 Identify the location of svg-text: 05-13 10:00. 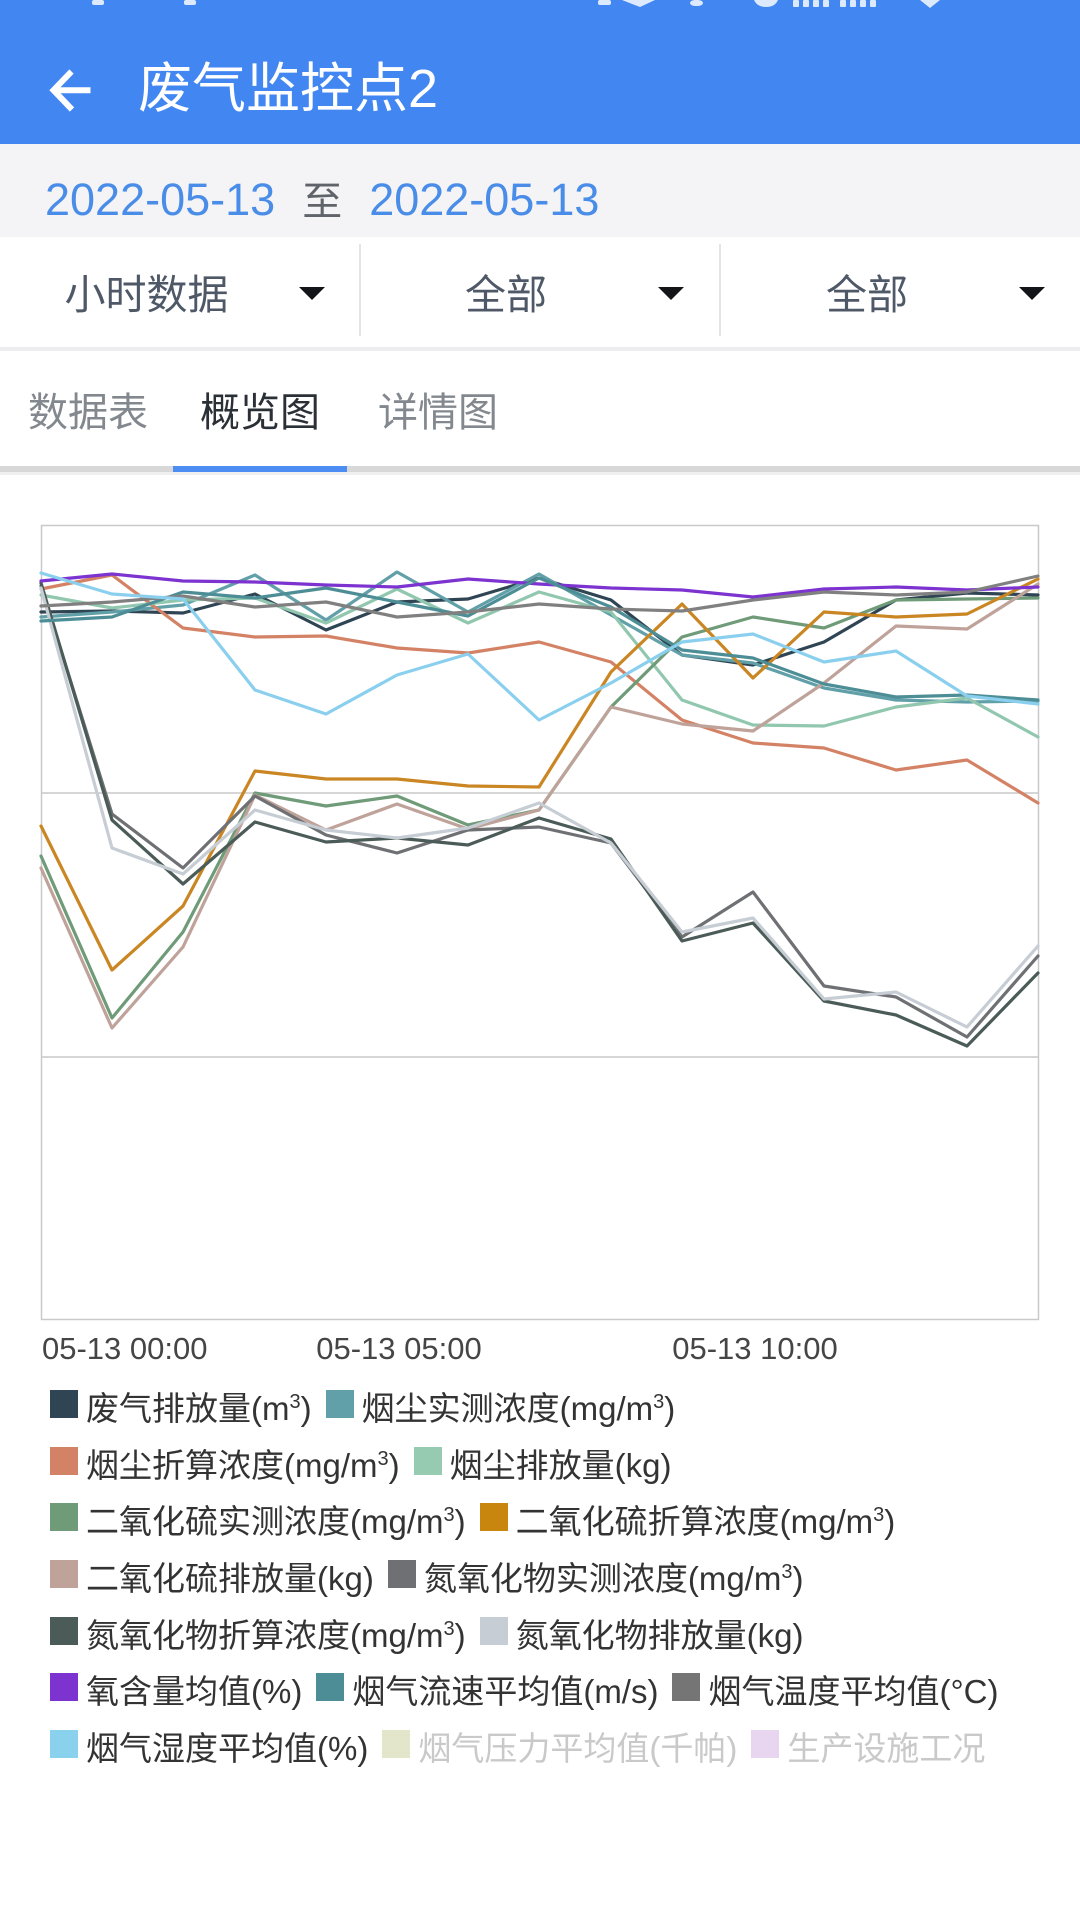
(754, 1348).